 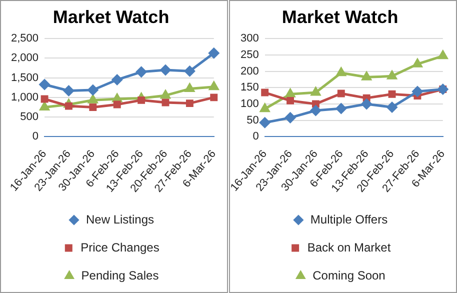 I want to click on y-tick-label: 1,500, so click(x=24, y=78).